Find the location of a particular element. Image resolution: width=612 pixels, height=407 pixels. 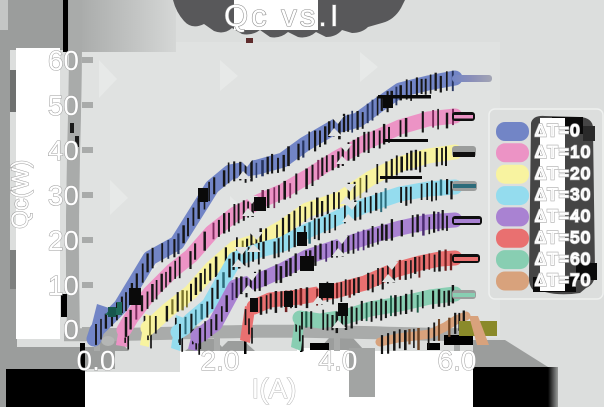

svg-text: 30 is located at coordinates (63, 195).